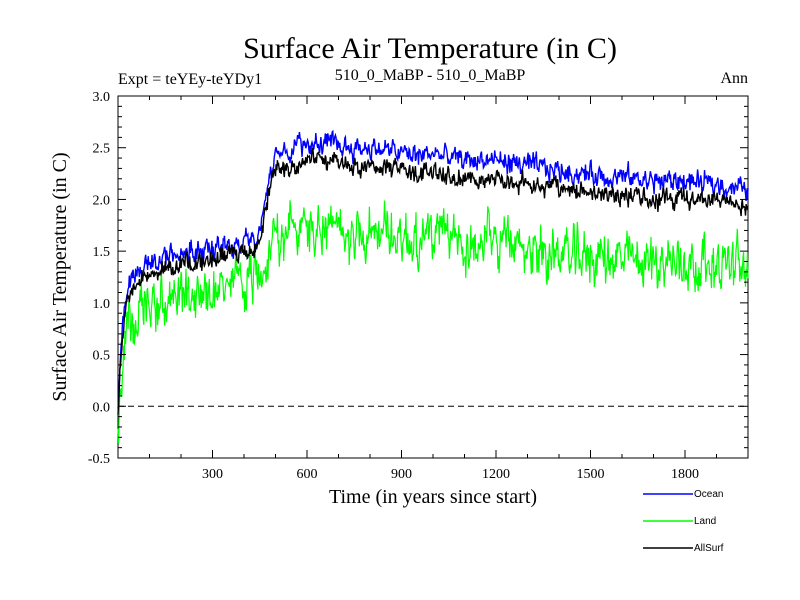 The width and height of the screenshot is (800, 600). Describe the element at coordinates (99, 459) in the screenshot. I see `y-tick-label: -0.5` at that location.